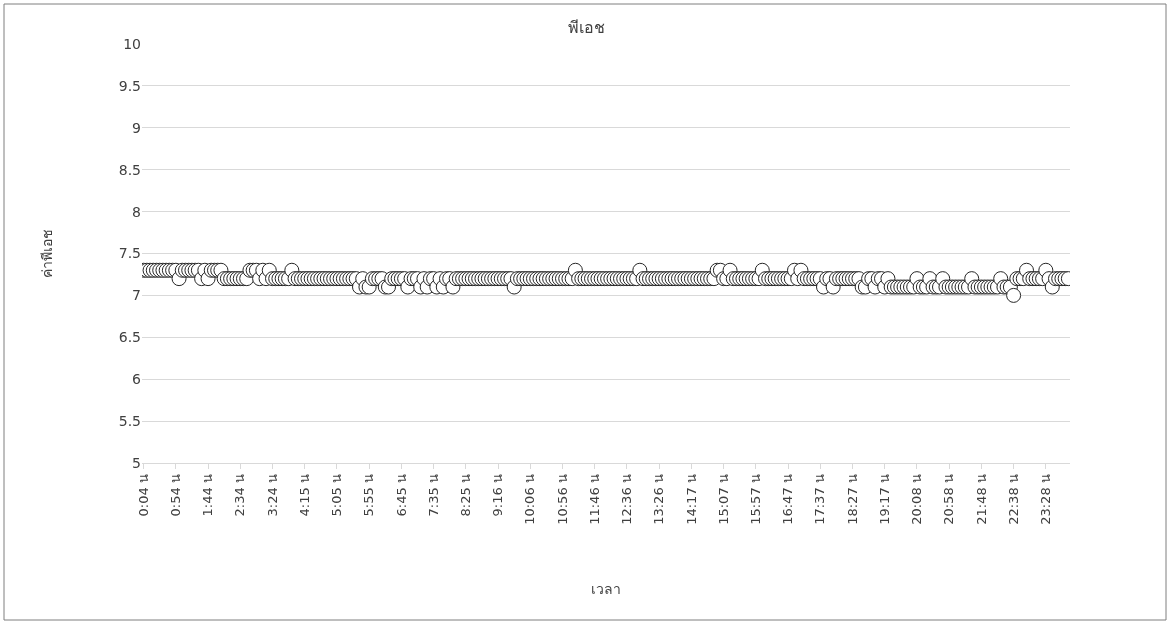 Image resolution: width=1173 pixels, height=624 pixels. Describe the element at coordinates (917, 499) in the screenshot. I see `x-tick-label: 20:08 น` at that location.